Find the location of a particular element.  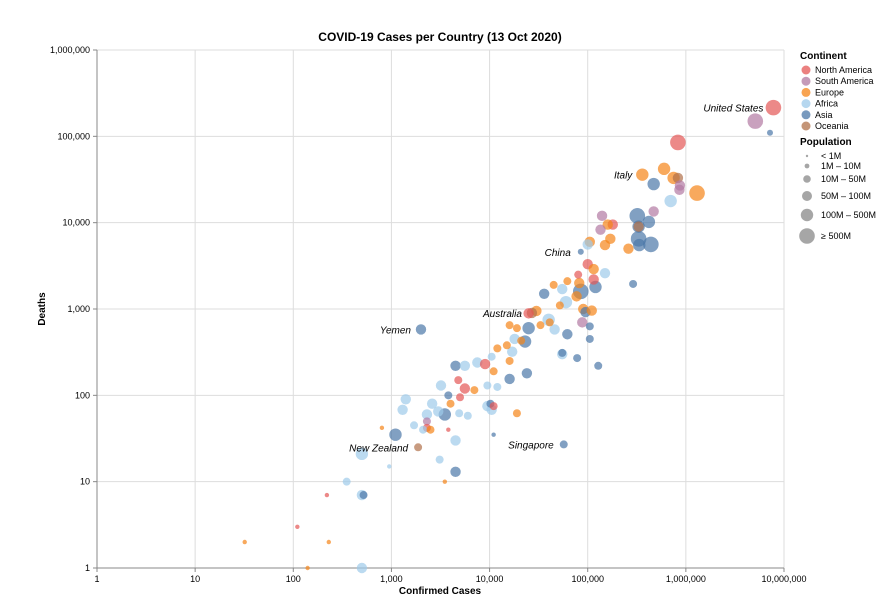

color-legend-label: Asia is located at coordinates (824, 115).